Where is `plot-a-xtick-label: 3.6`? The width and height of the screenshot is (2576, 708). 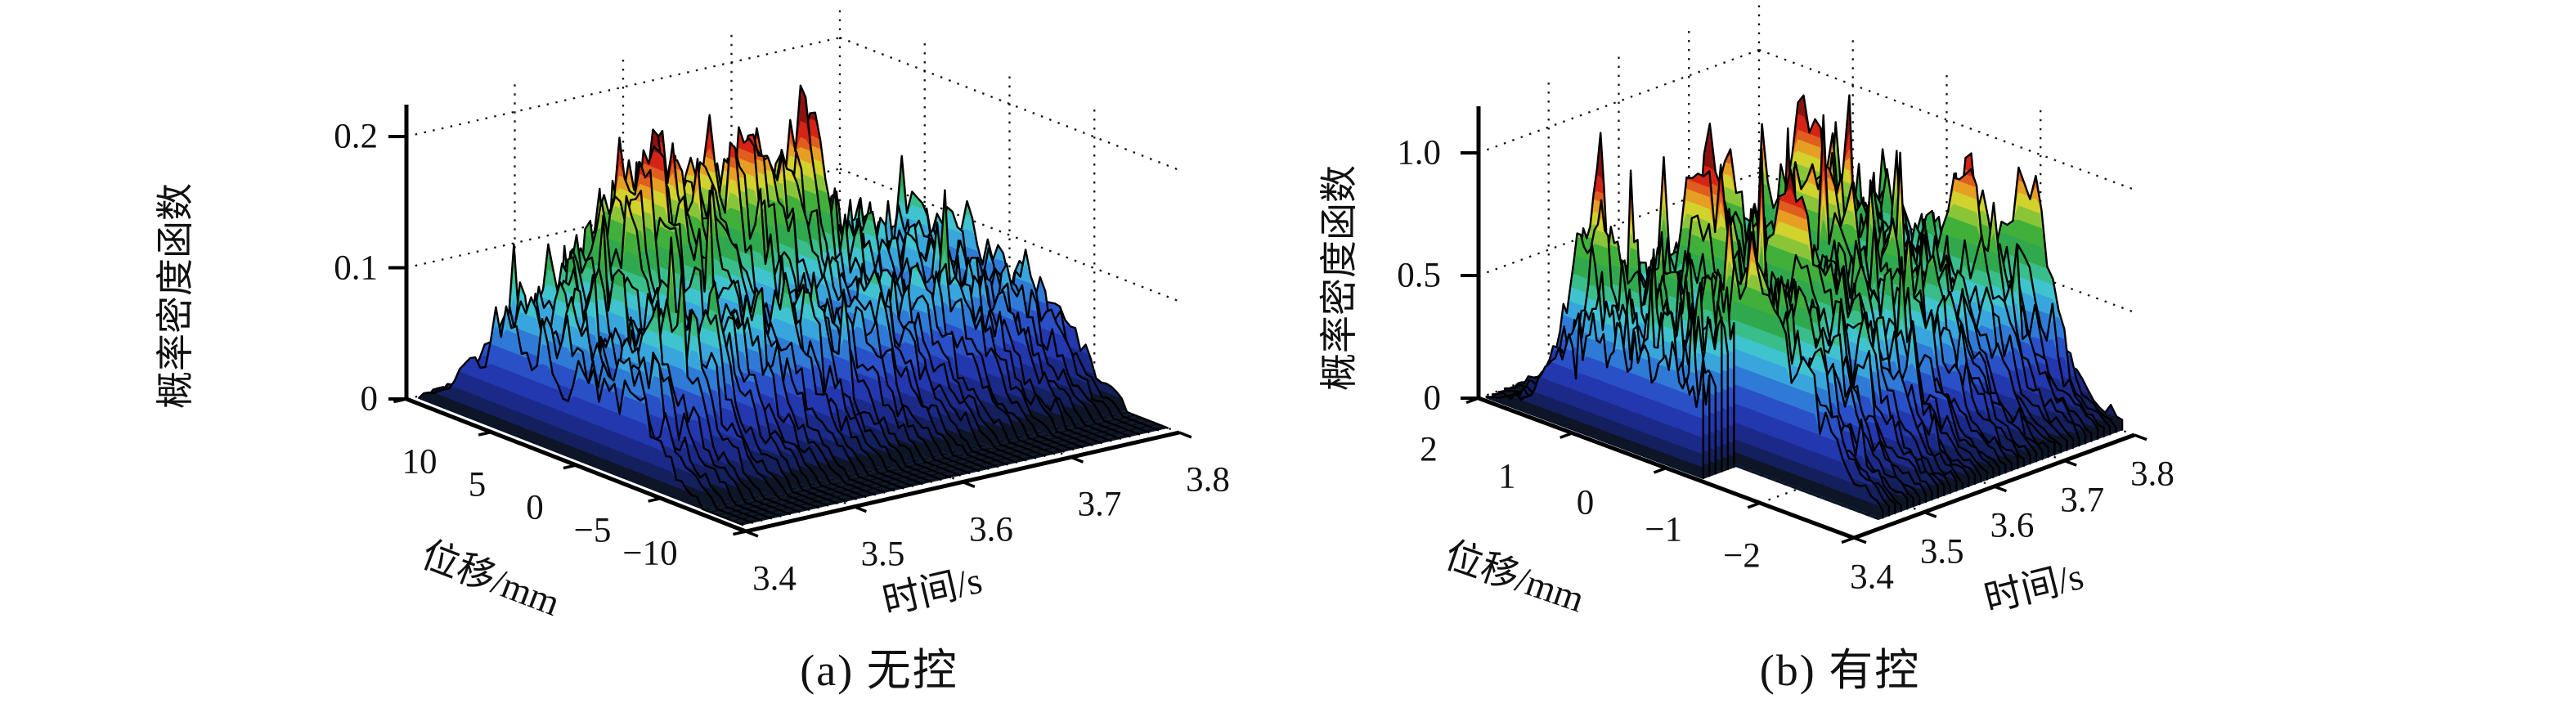 plot-a-xtick-label: 3.6 is located at coordinates (991, 529).